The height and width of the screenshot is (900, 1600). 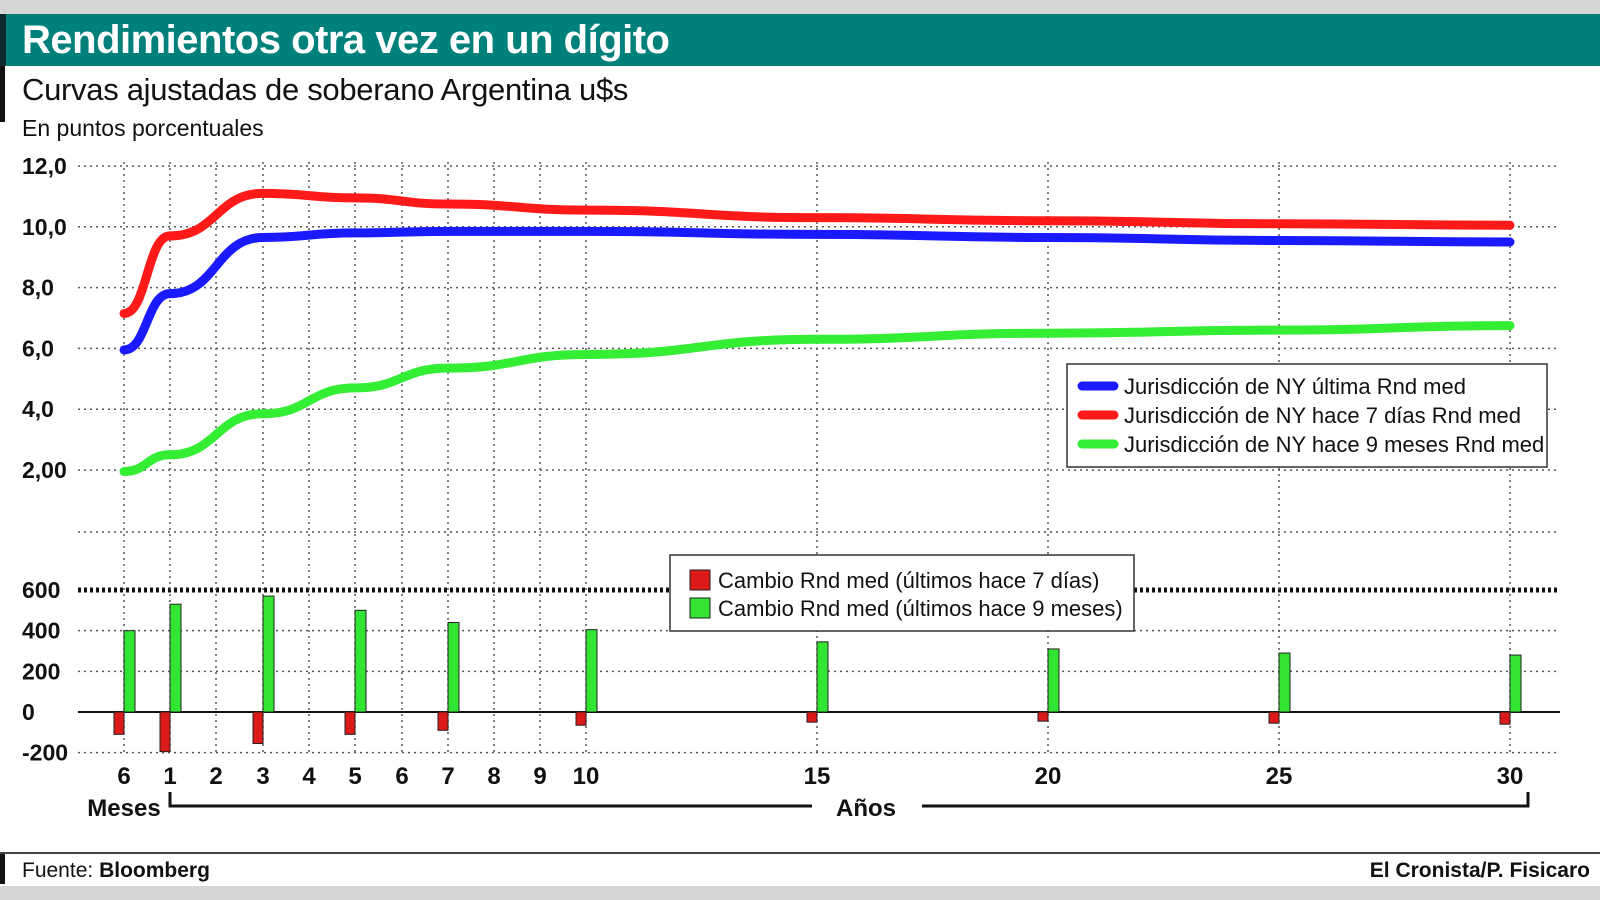 What do you see at coordinates (44, 227) in the screenshot?
I see `y-tick-label: 10,0` at bounding box center [44, 227].